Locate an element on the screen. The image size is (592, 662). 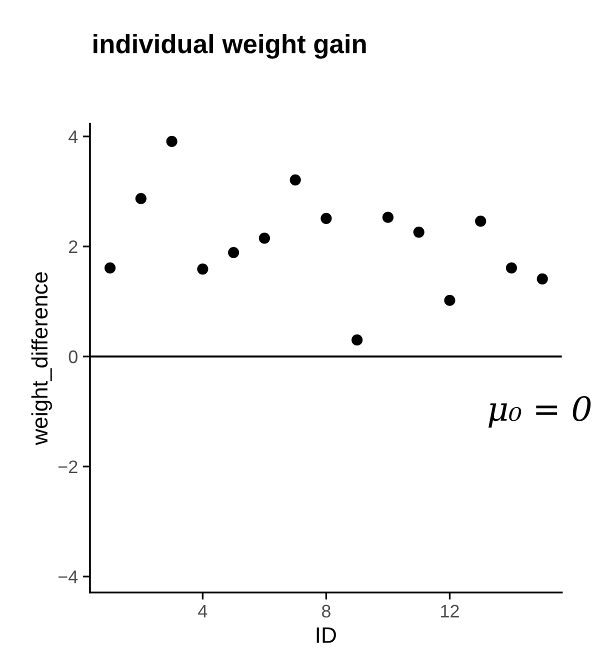
y-axis-title: weight_difference is located at coordinates (41, 359).